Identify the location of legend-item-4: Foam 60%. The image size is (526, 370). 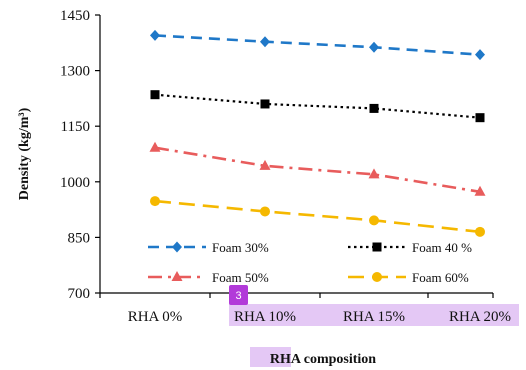
(408, 277).